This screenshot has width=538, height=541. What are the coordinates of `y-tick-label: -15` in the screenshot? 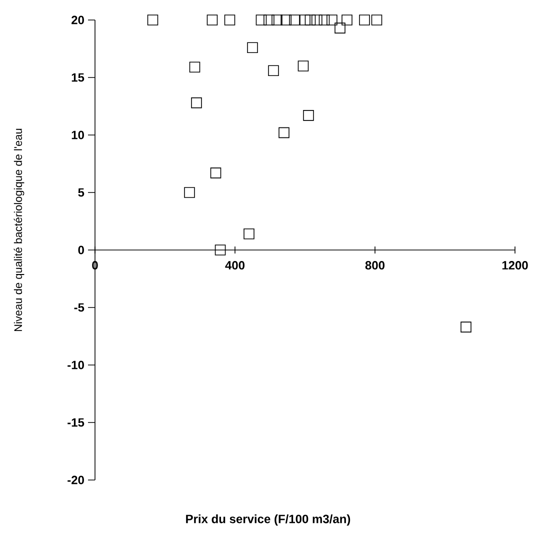 It's located at (76, 422).